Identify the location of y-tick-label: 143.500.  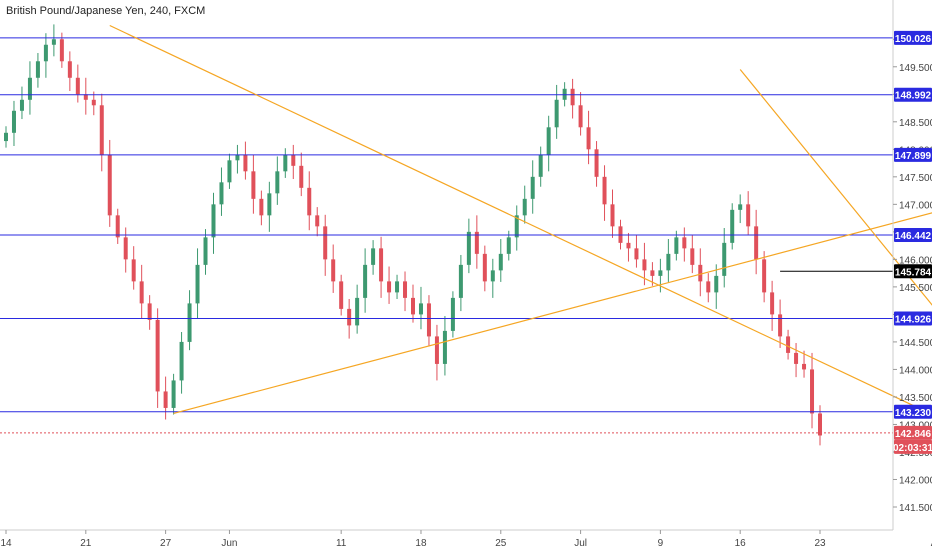
(915, 398).